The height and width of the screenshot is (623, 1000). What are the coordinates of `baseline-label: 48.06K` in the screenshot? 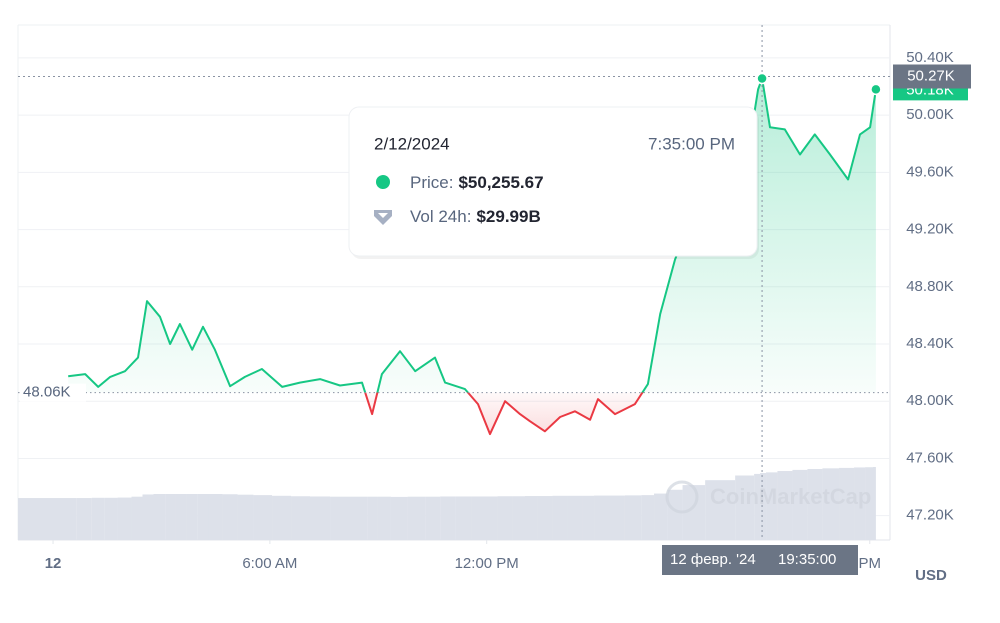 It's located at (47, 392).